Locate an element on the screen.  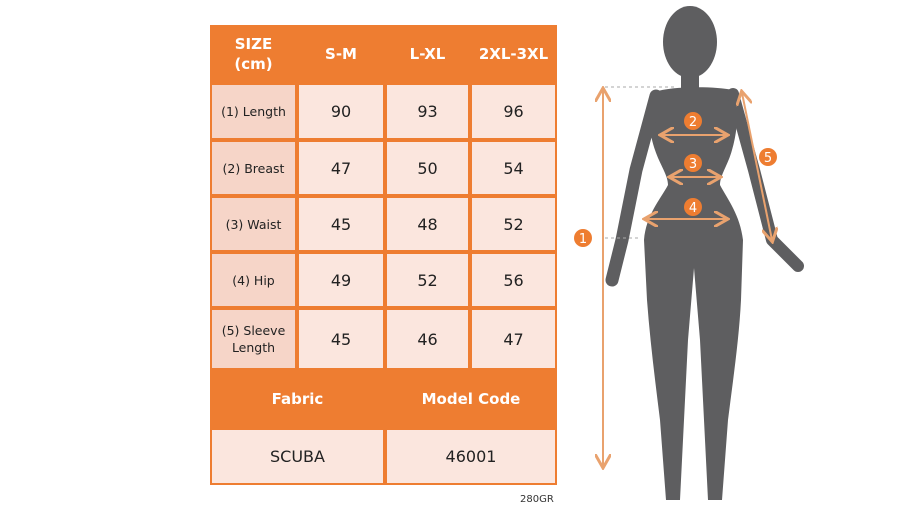
marker-number: 2 is located at coordinates (693, 122).